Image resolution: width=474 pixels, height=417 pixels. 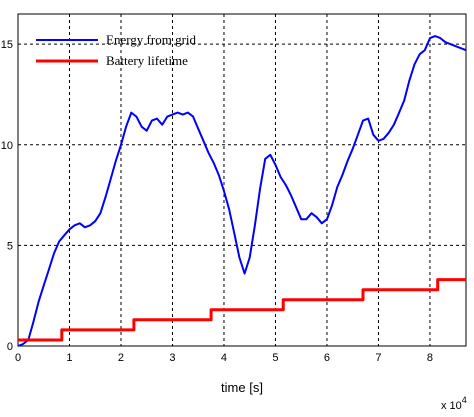 I want to click on x-tick-label: 5, so click(x=275, y=358).